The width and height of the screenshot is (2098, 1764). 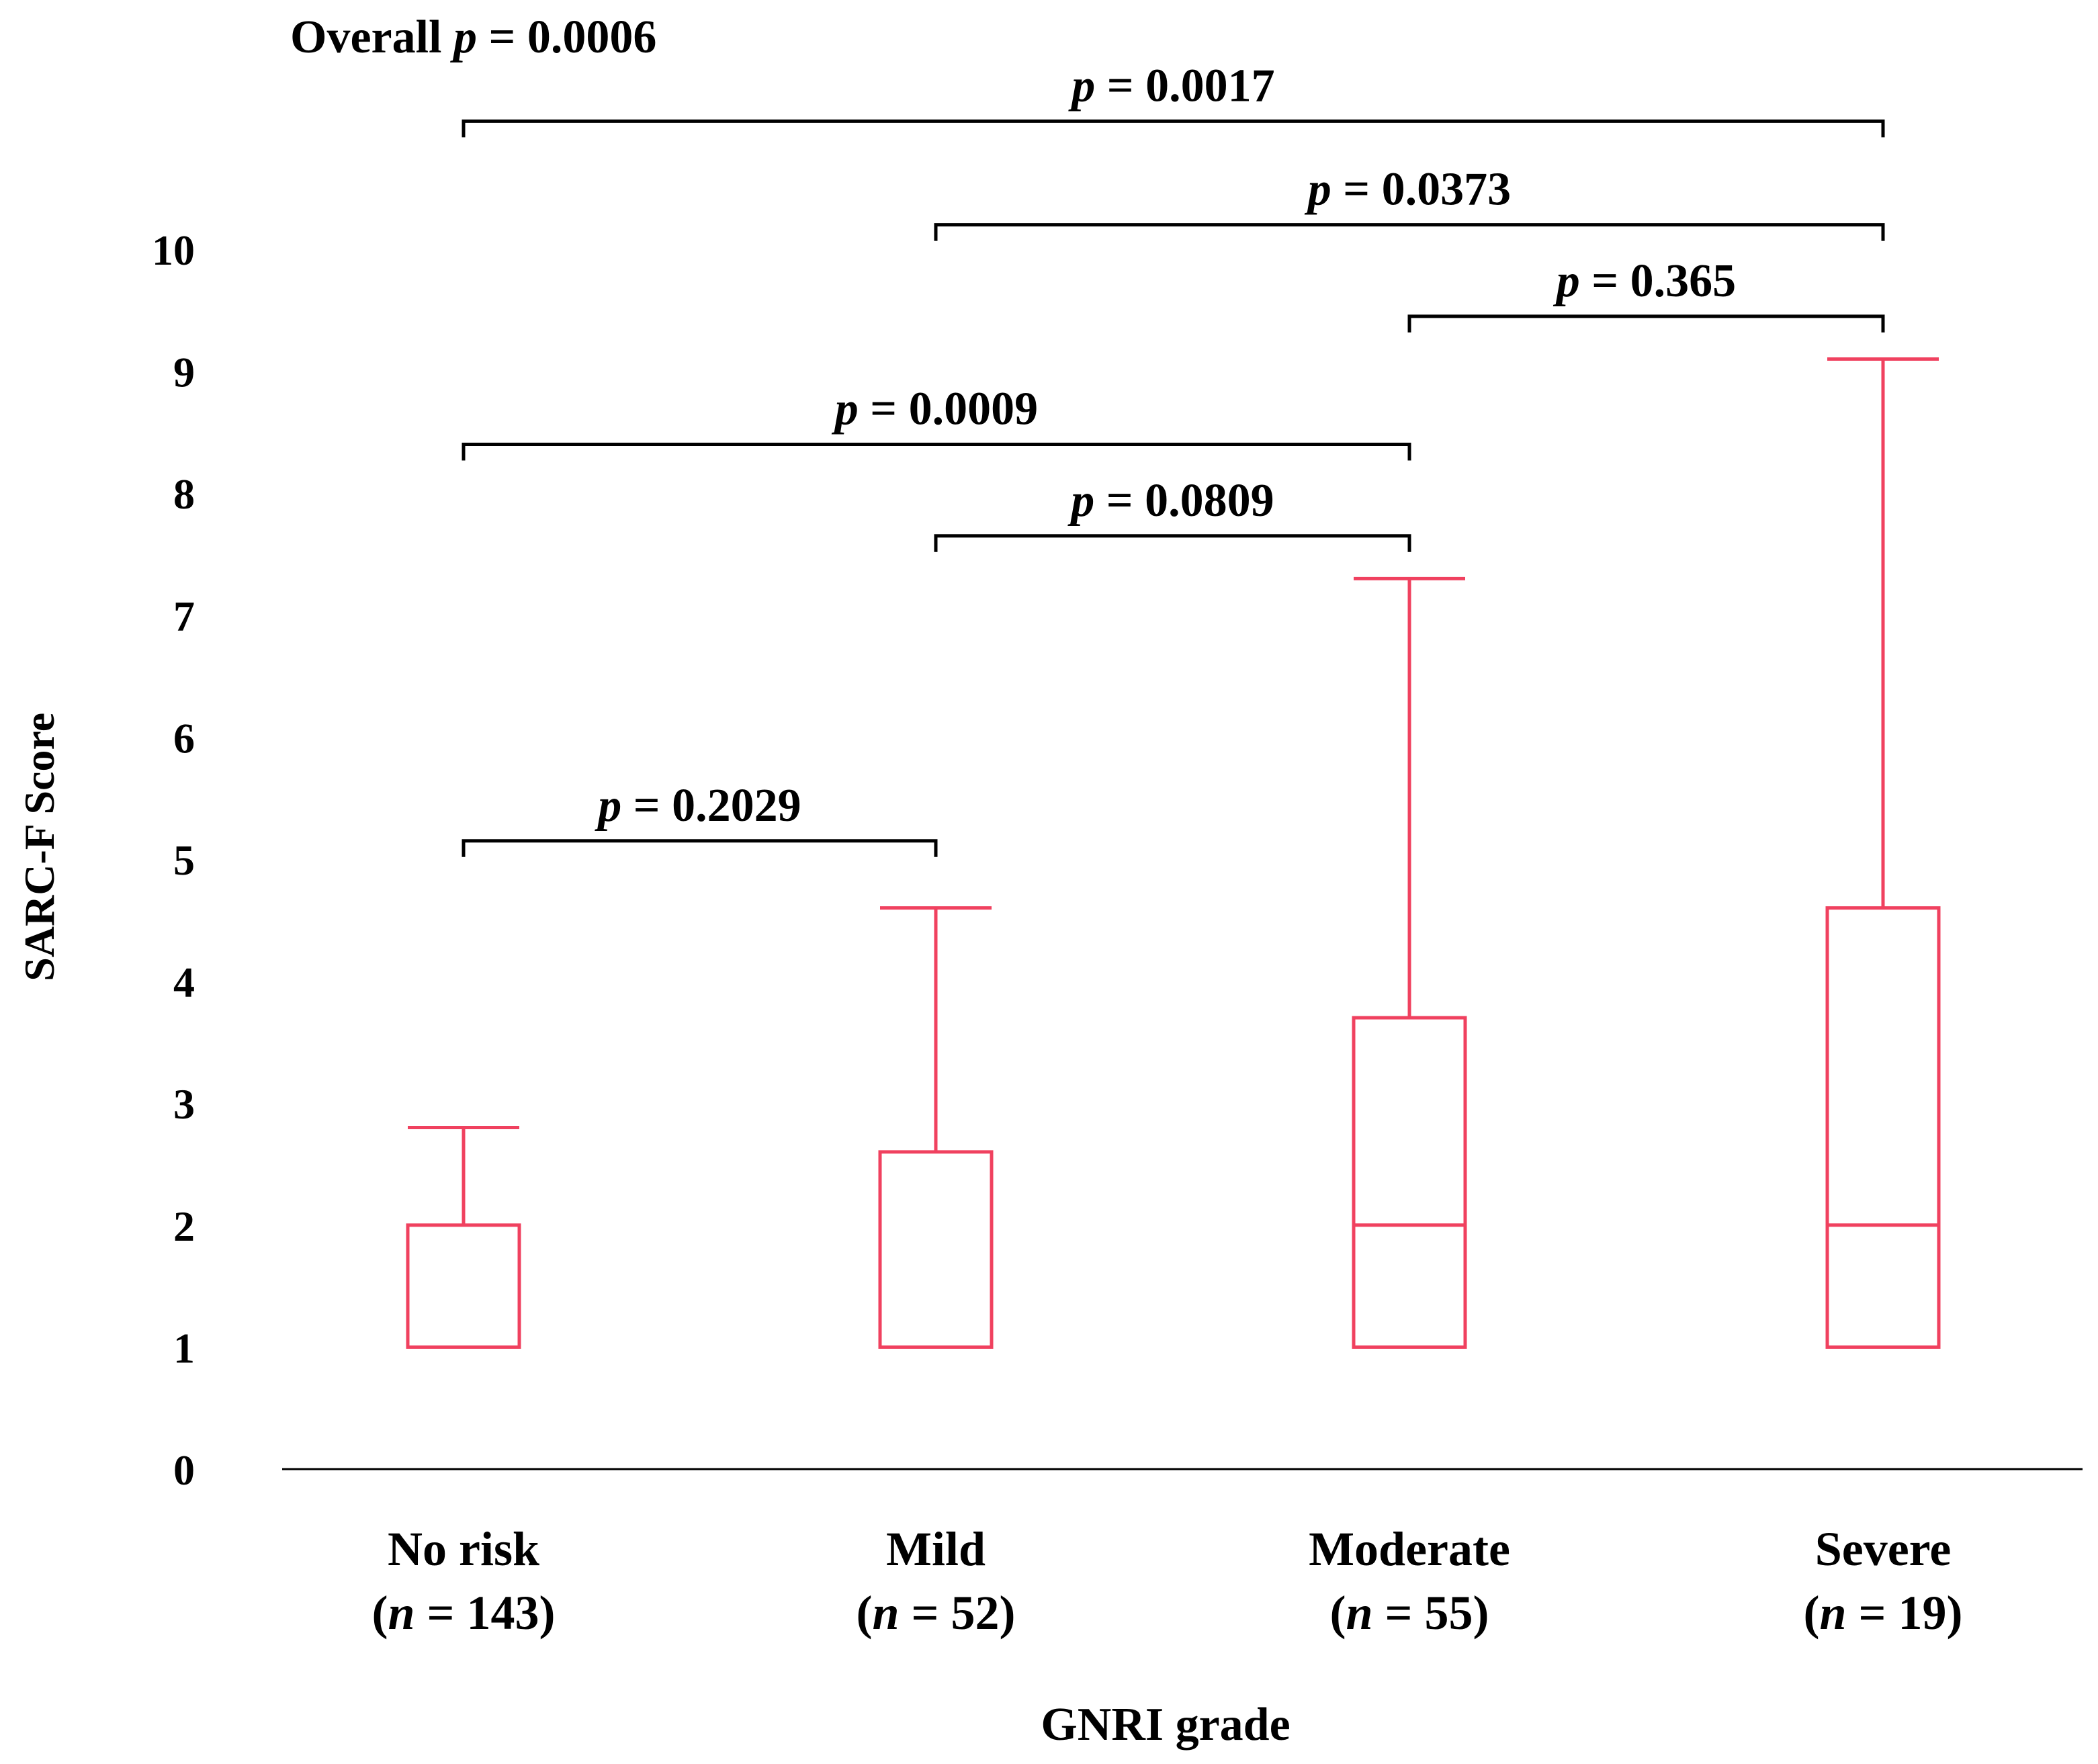 What do you see at coordinates (184, 616) in the screenshot?
I see `y-tick-label-7: 7` at bounding box center [184, 616].